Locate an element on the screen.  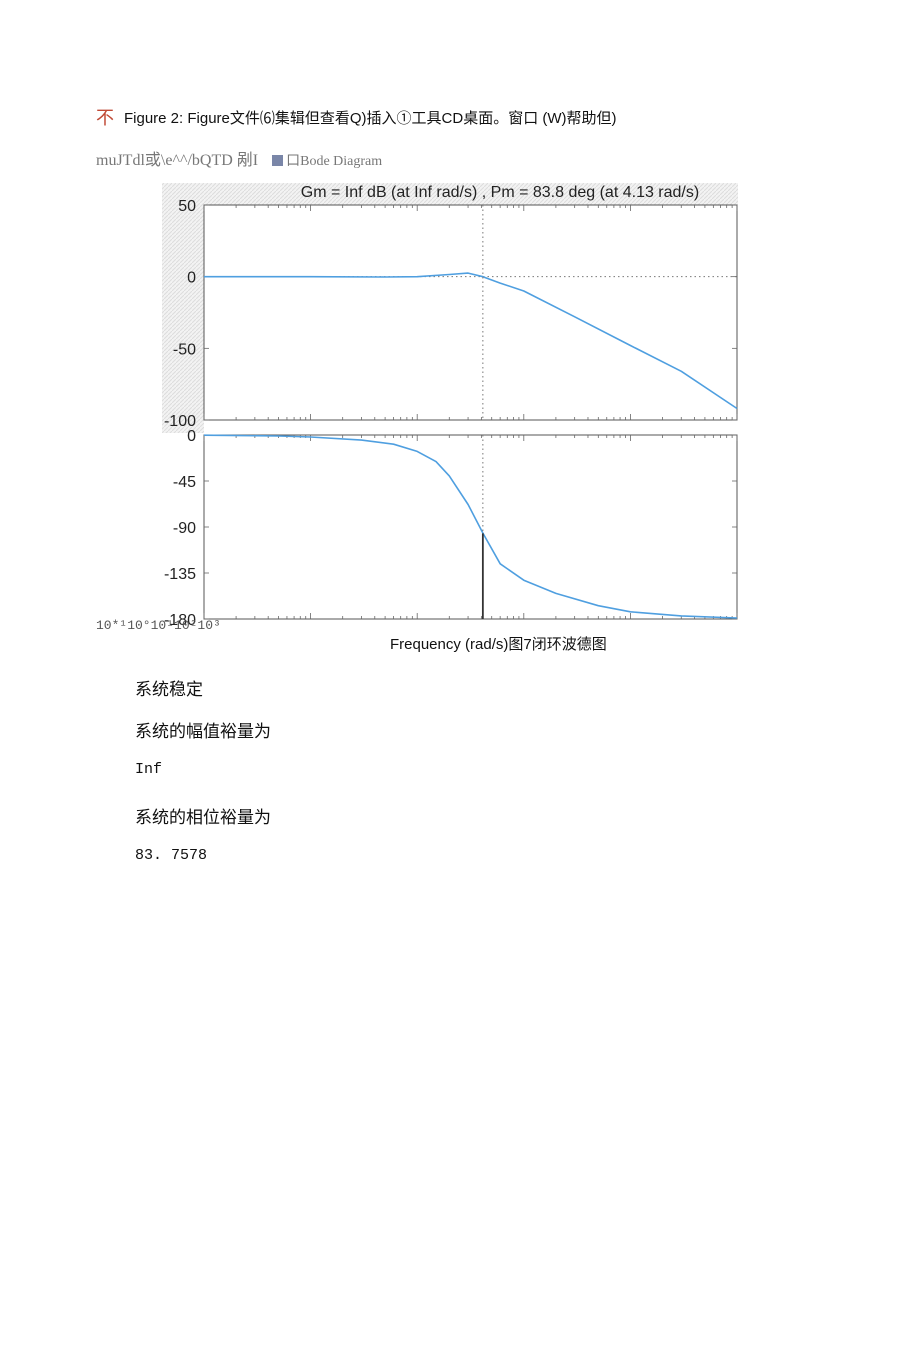
toolbar-bode-label: 口Bode Diagram is located at coordinates (334, 161).